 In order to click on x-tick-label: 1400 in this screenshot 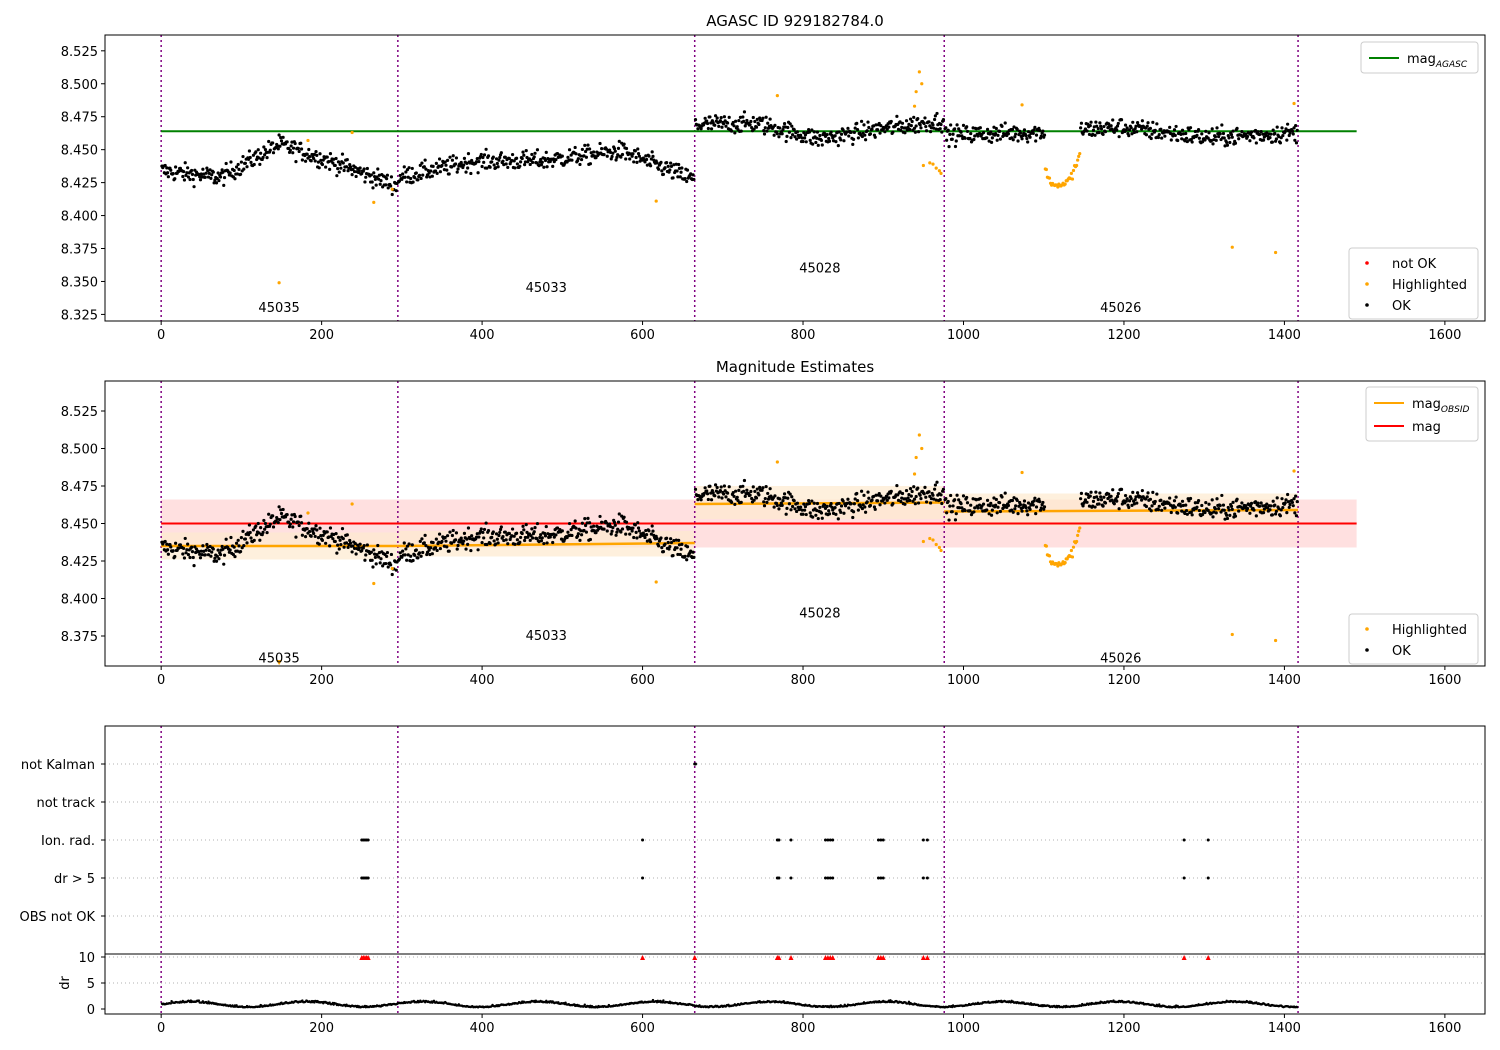, I will do `click(1284, 1028)`.